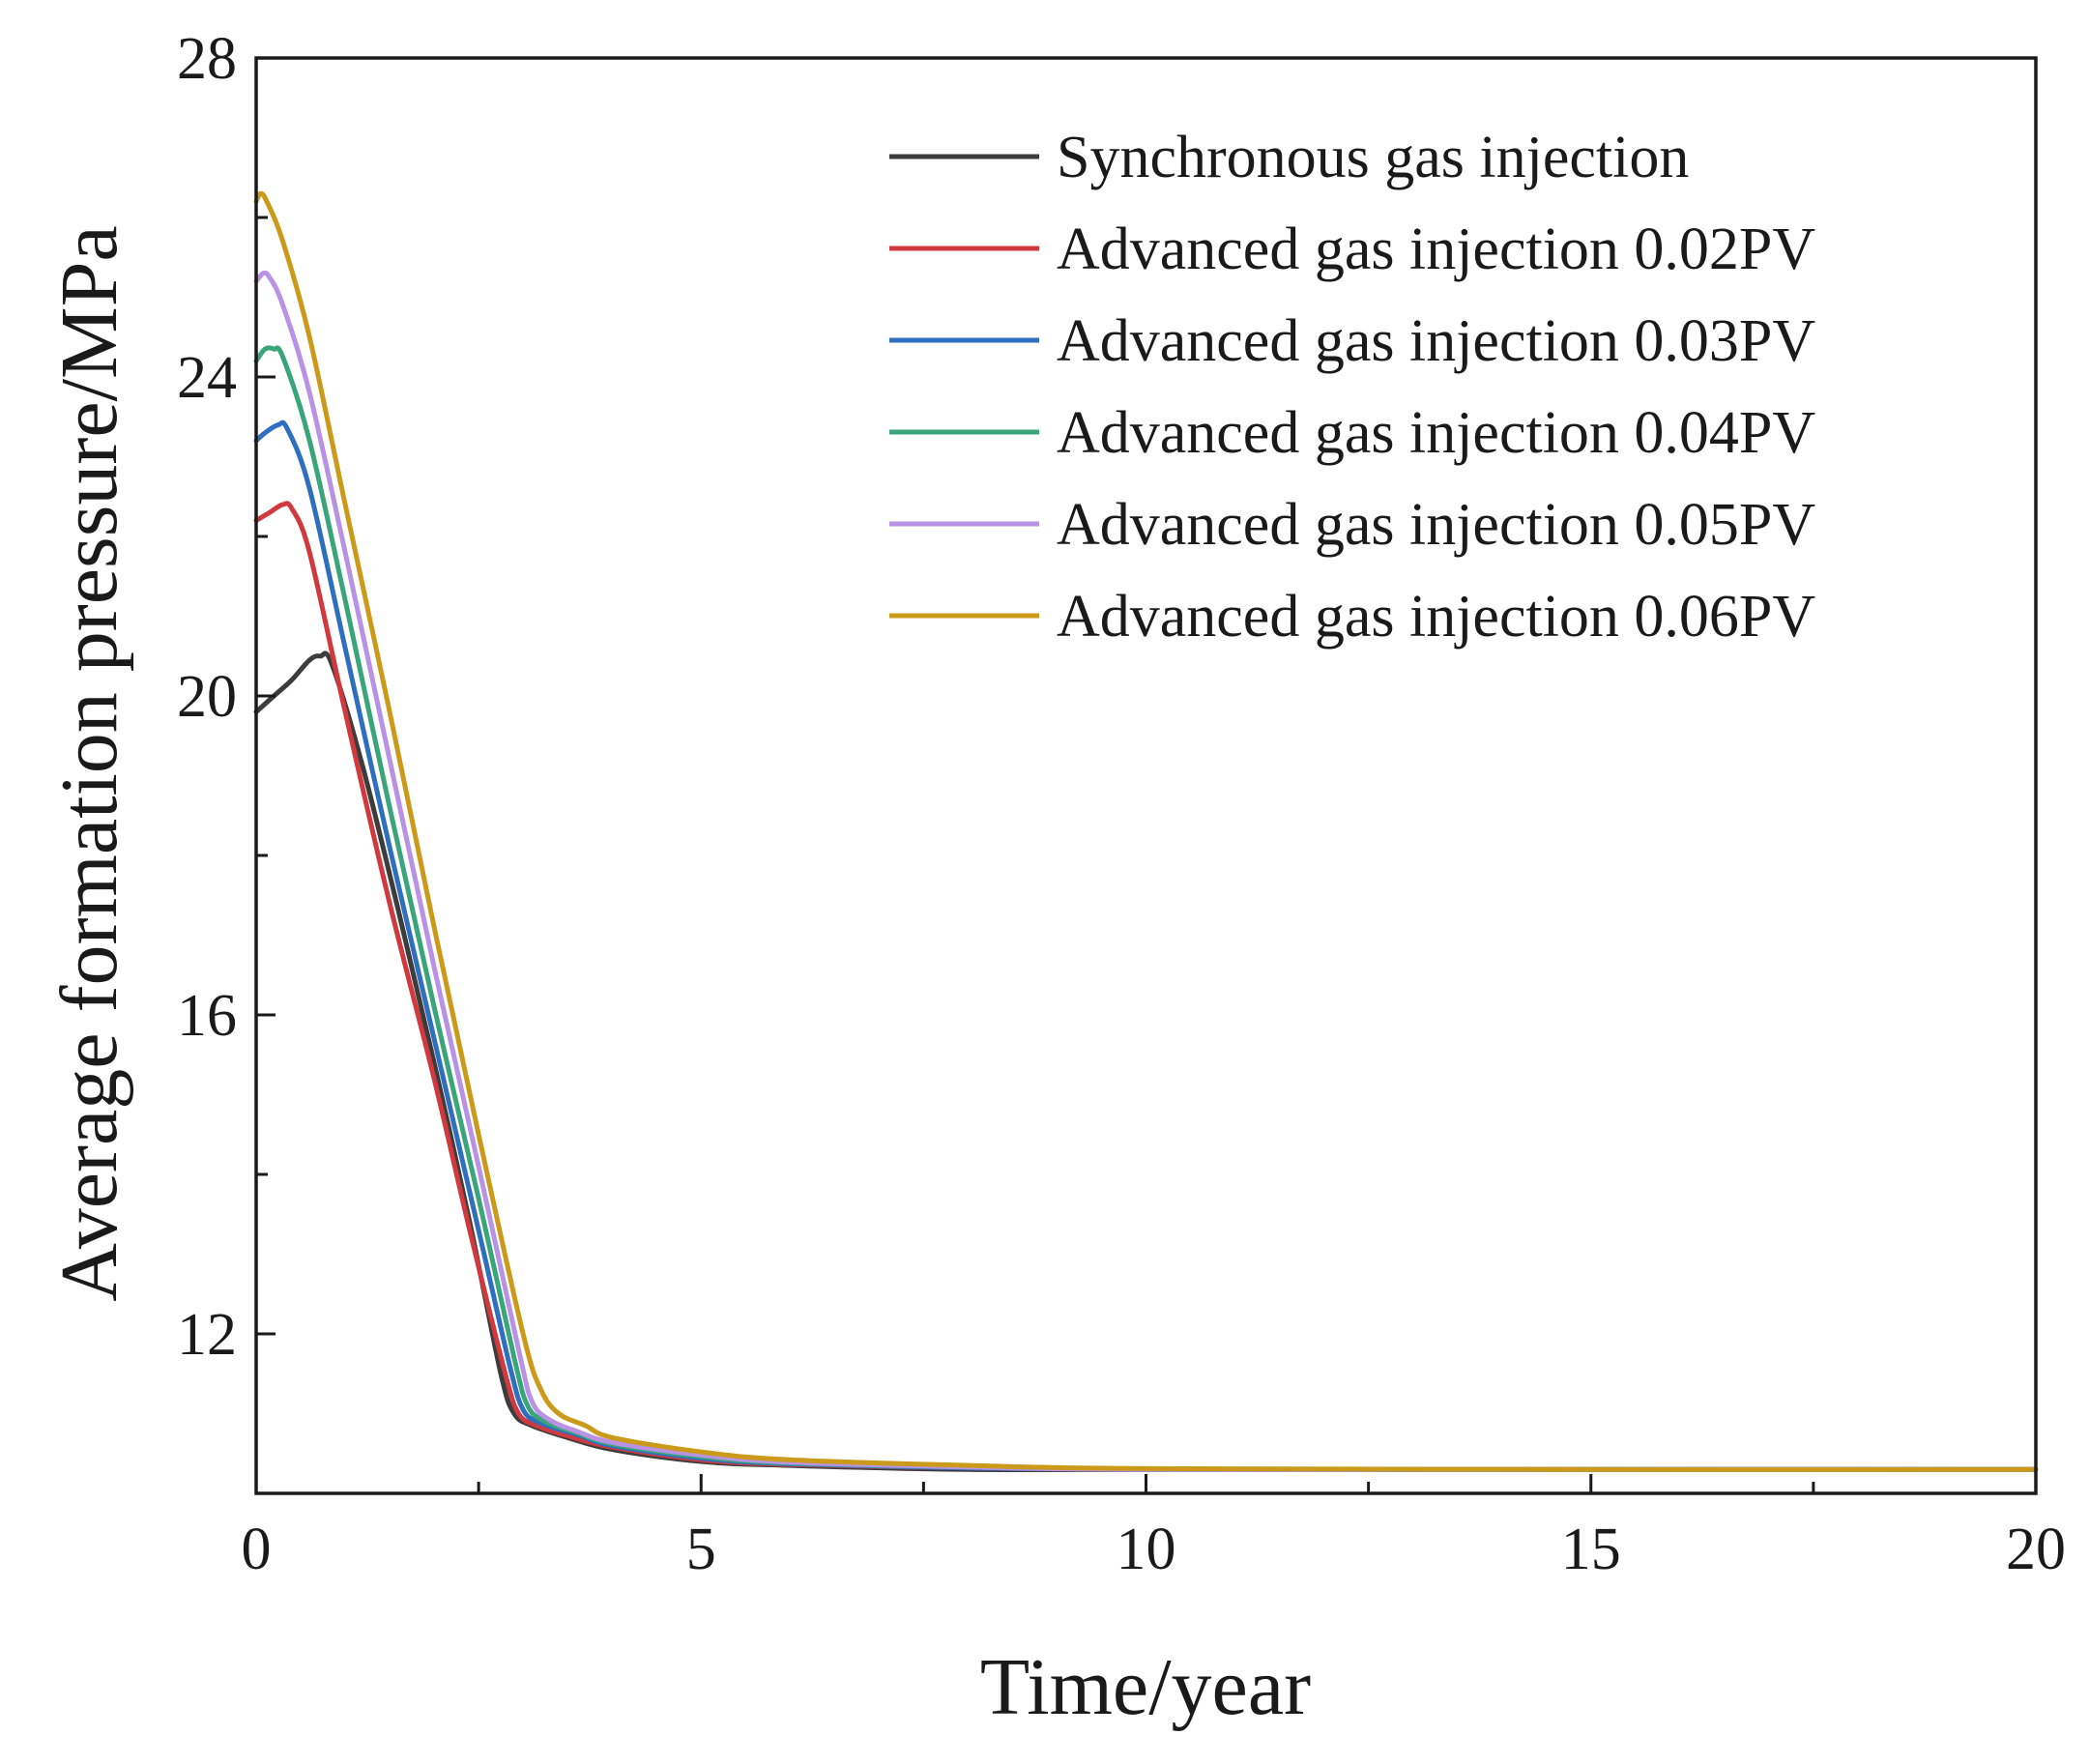 This screenshot has height=1764, width=2089. I want to click on x-tick-label: 15, so click(1591, 1549).